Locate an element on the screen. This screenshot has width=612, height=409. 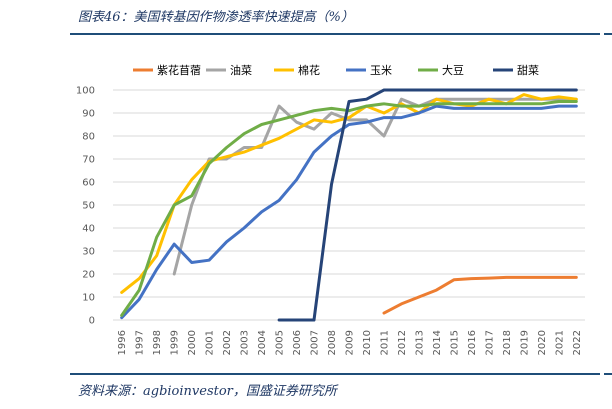
x-tick-label: 2018 is located at coordinates (507, 342).